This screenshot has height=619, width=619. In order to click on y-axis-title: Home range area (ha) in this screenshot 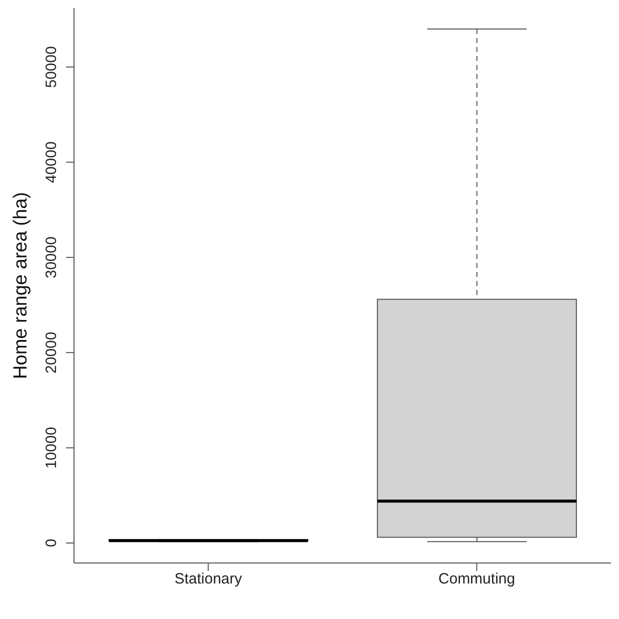, I will do `click(21, 285)`.